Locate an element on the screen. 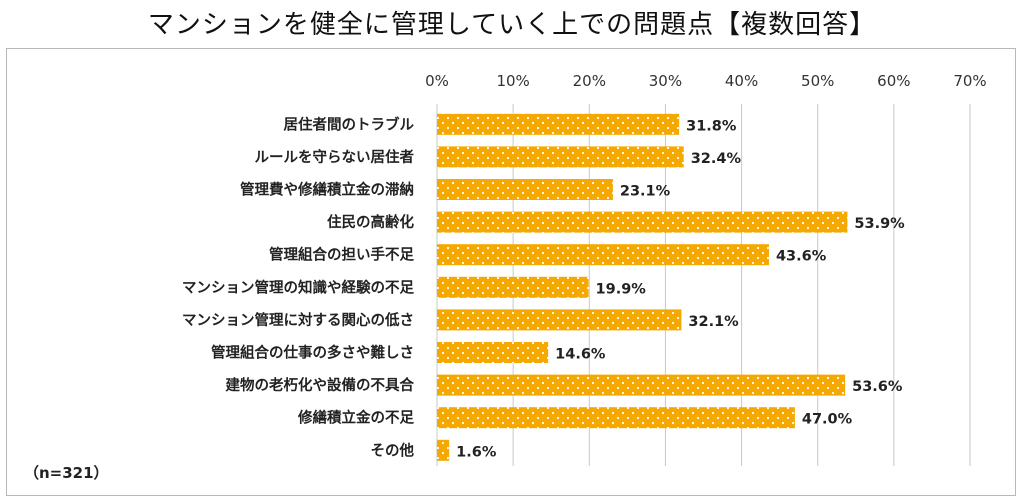 The image size is (1024, 503). data-label: 19.9% is located at coordinates (621, 289).